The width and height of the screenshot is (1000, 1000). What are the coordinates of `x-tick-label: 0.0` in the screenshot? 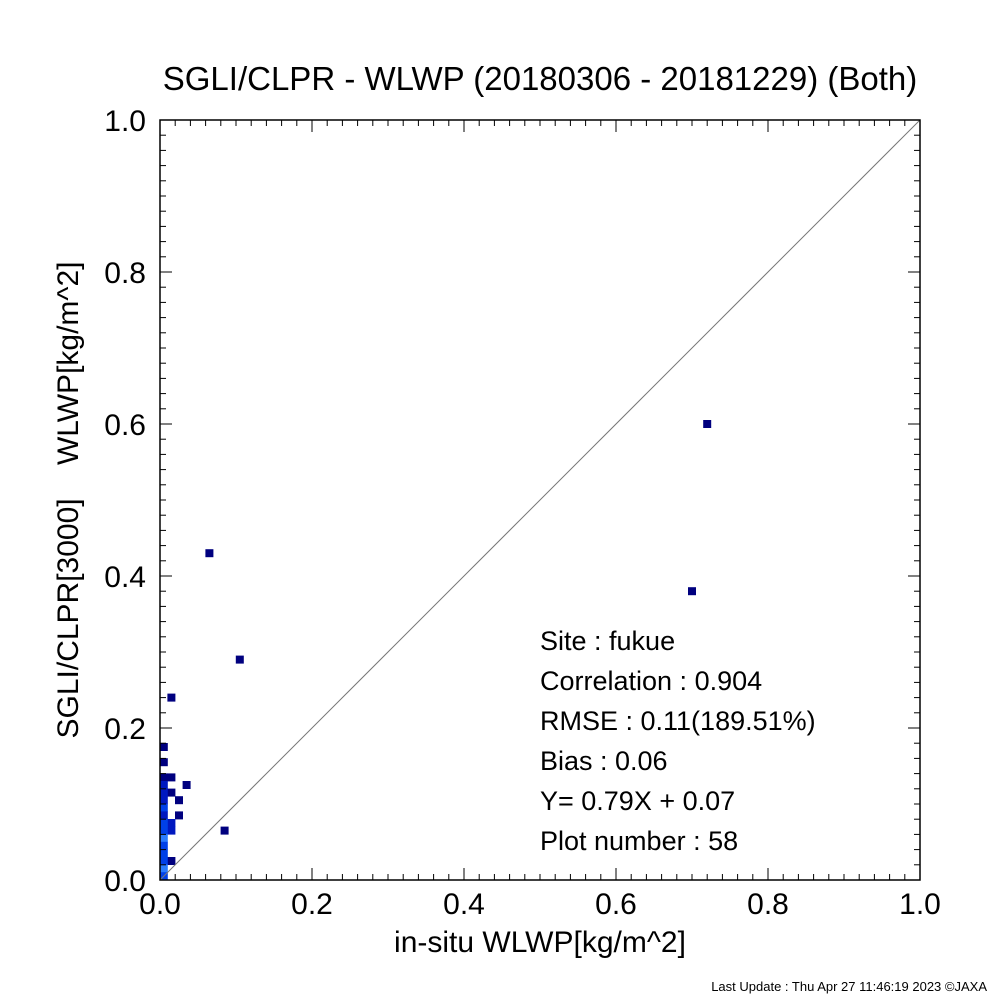 It's located at (160, 904).